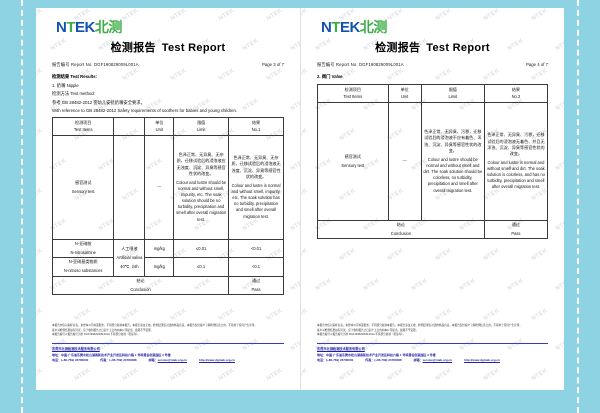 This screenshot has width=600, height=413. Describe the element at coordinates (256, 167) in the screenshot. I see `result-cn-sensory-left: 色泽正常、无异臭、无杂质，迁移试验后的浸泡液无浊度、沉淀、异臭等感官性状的改变。` at that location.